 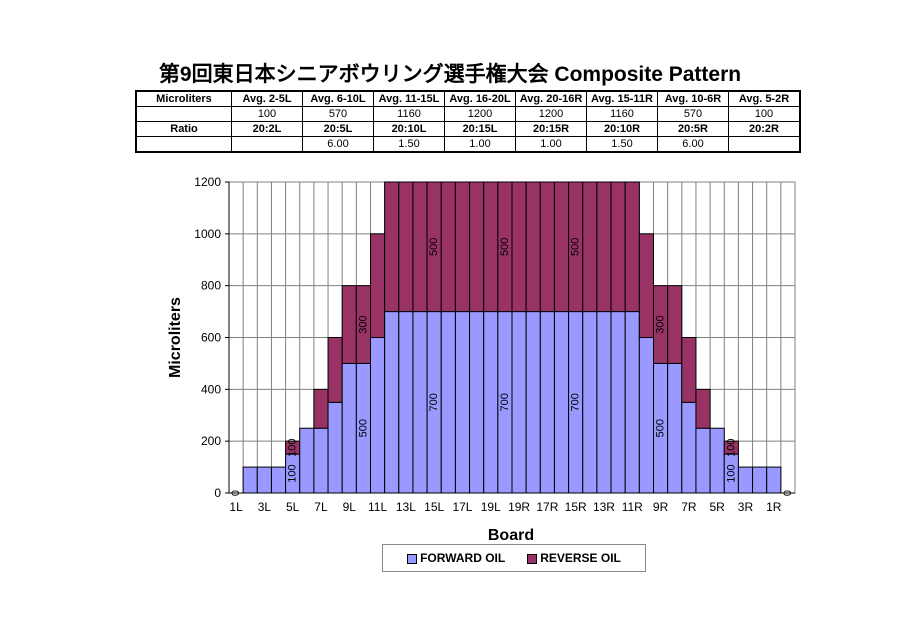 What do you see at coordinates (519, 507) in the screenshot?
I see `x-tick-label: 19R` at bounding box center [519, 507].